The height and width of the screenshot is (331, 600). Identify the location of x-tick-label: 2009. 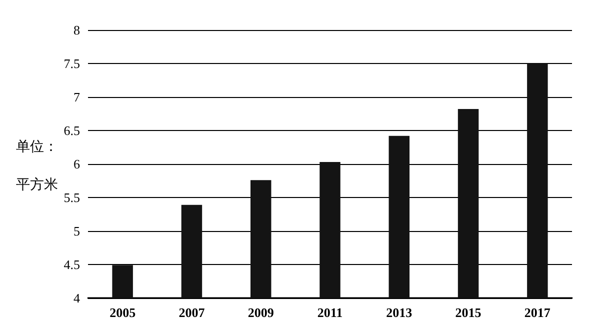
(261, 312).